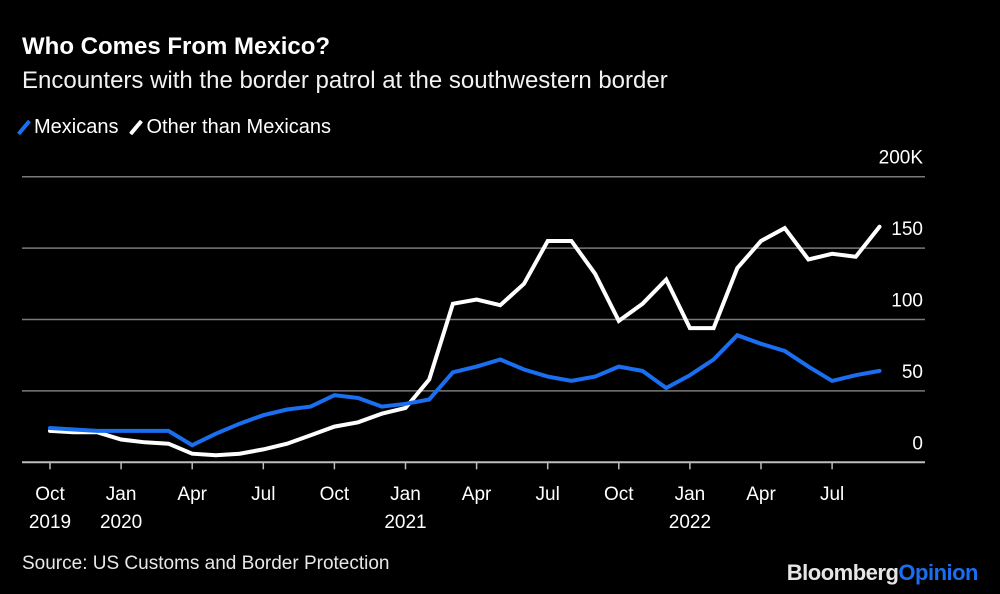  I want to click on source-note: Source: US Customs and Border Protection, so click(206, 563).